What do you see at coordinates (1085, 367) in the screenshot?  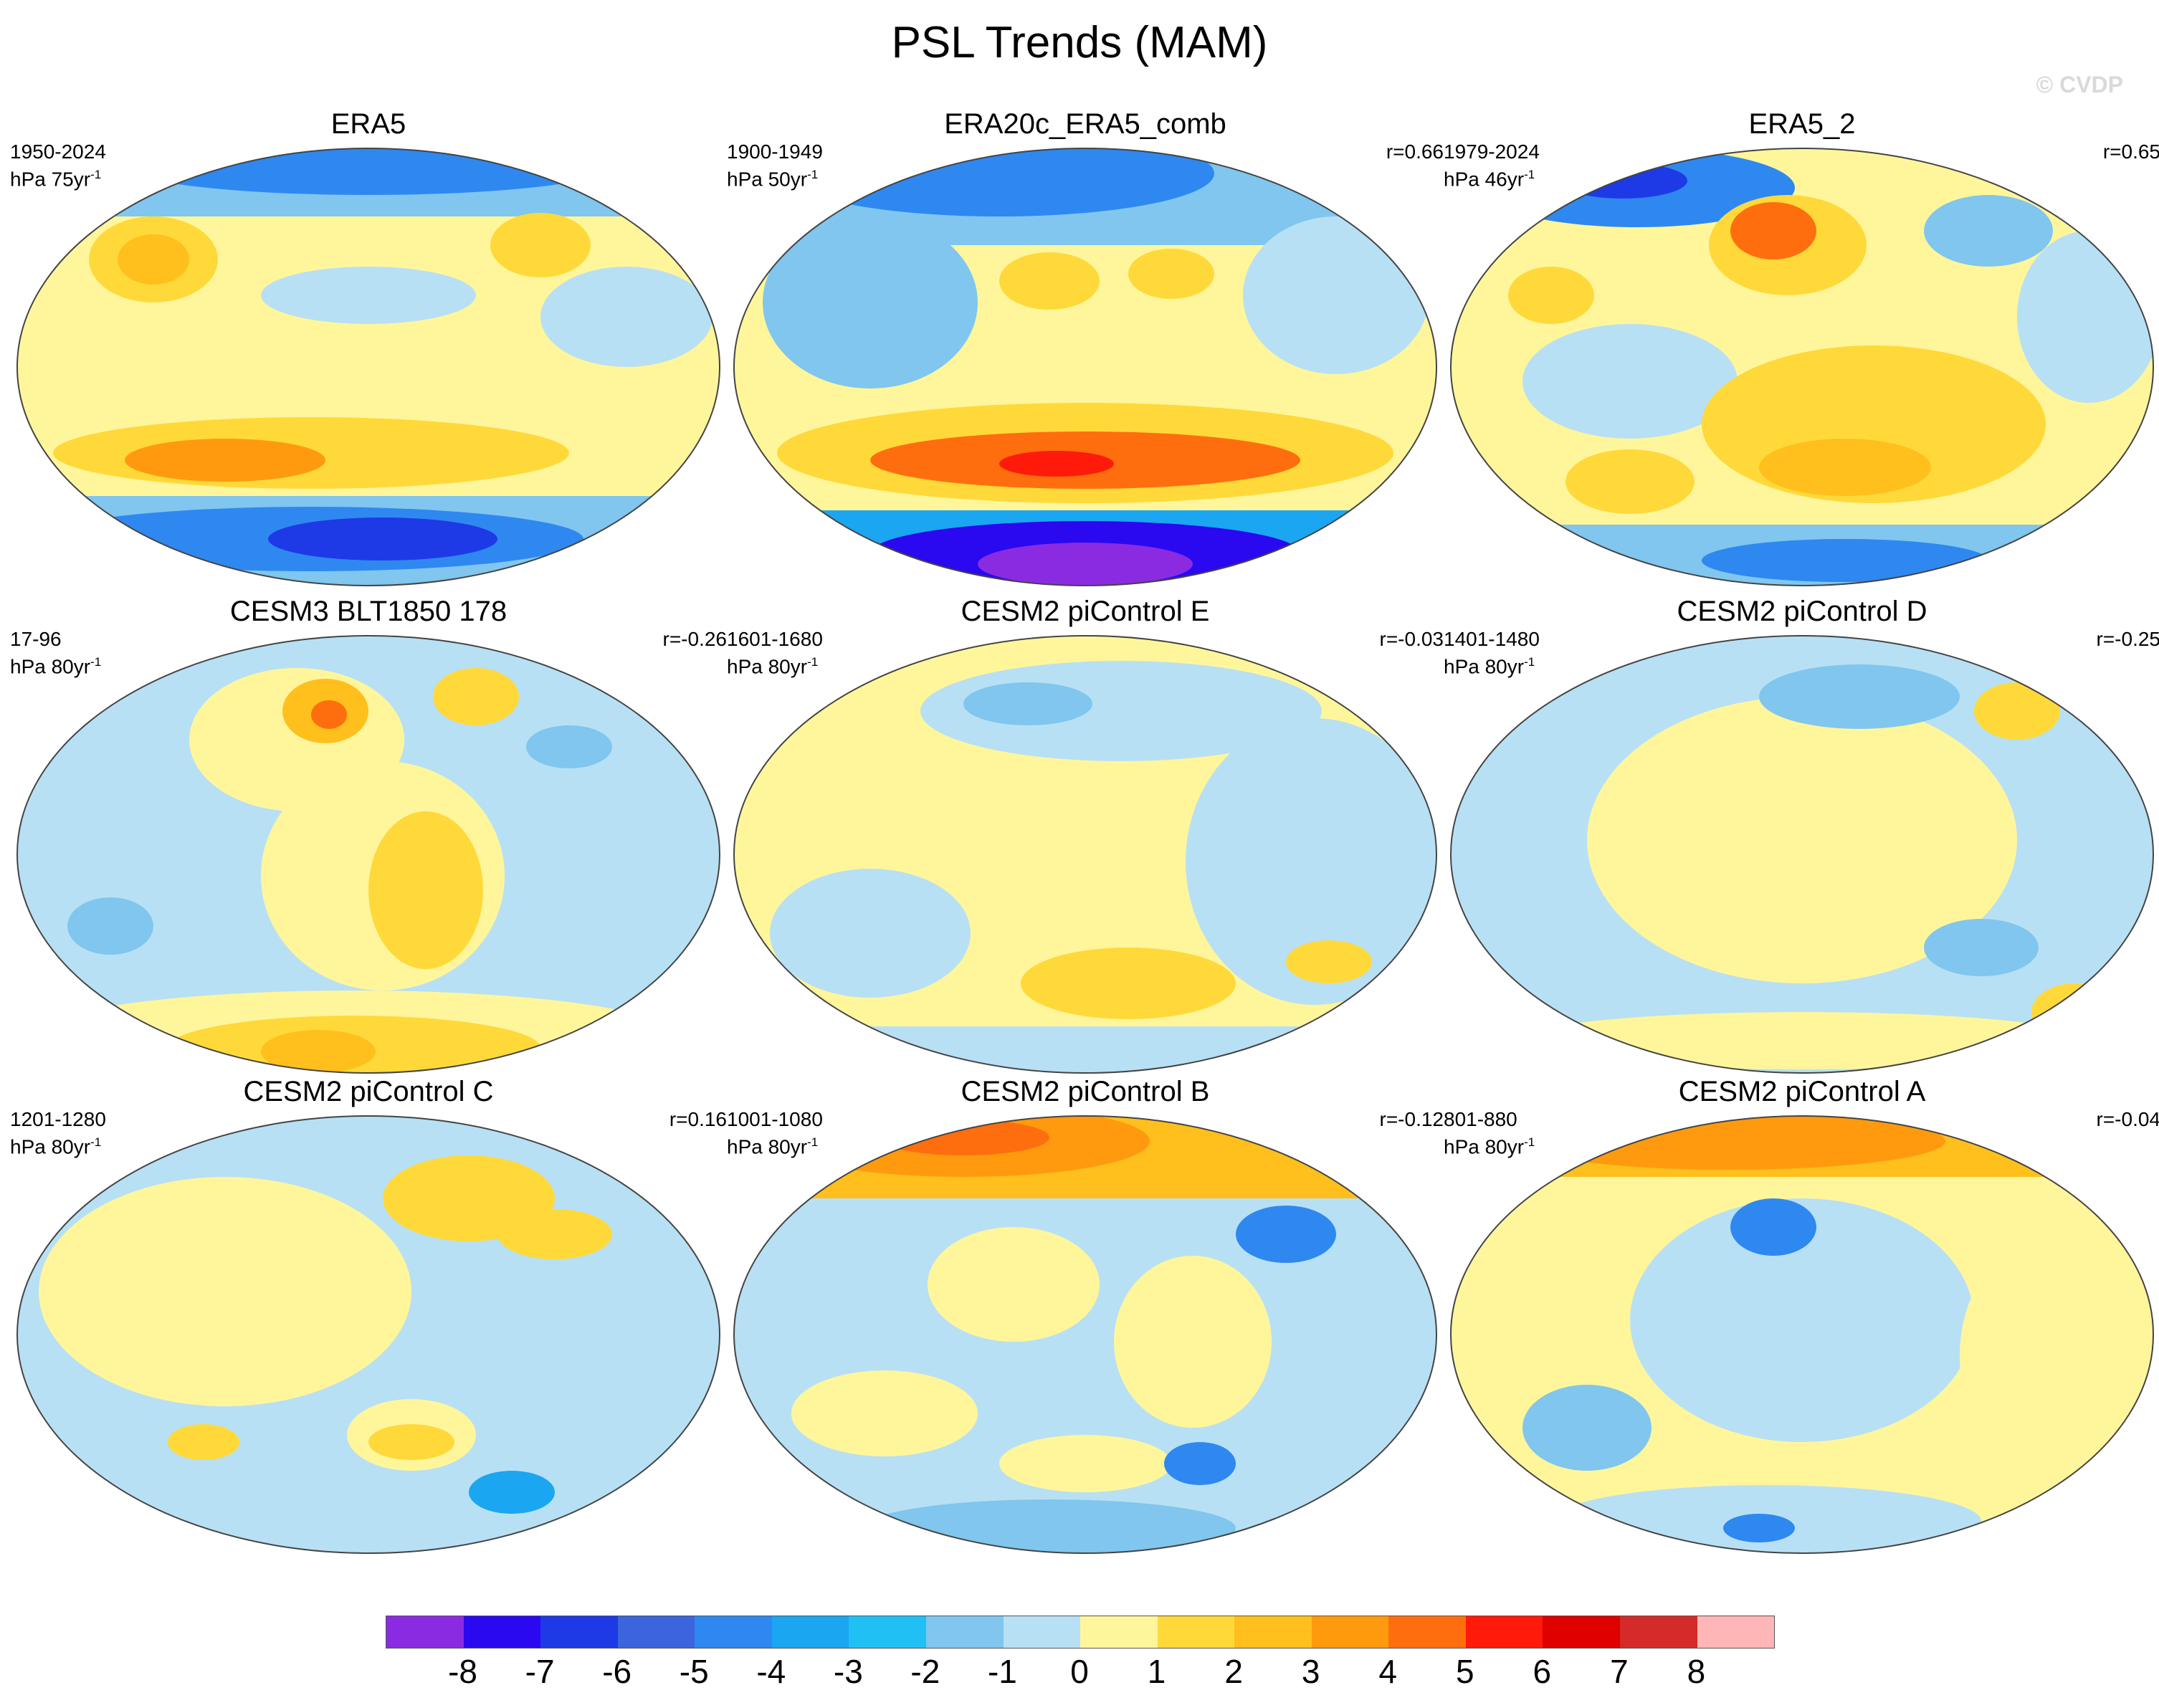 I see `map-era20c-era5-comb` at bounding box center [1085, 367].